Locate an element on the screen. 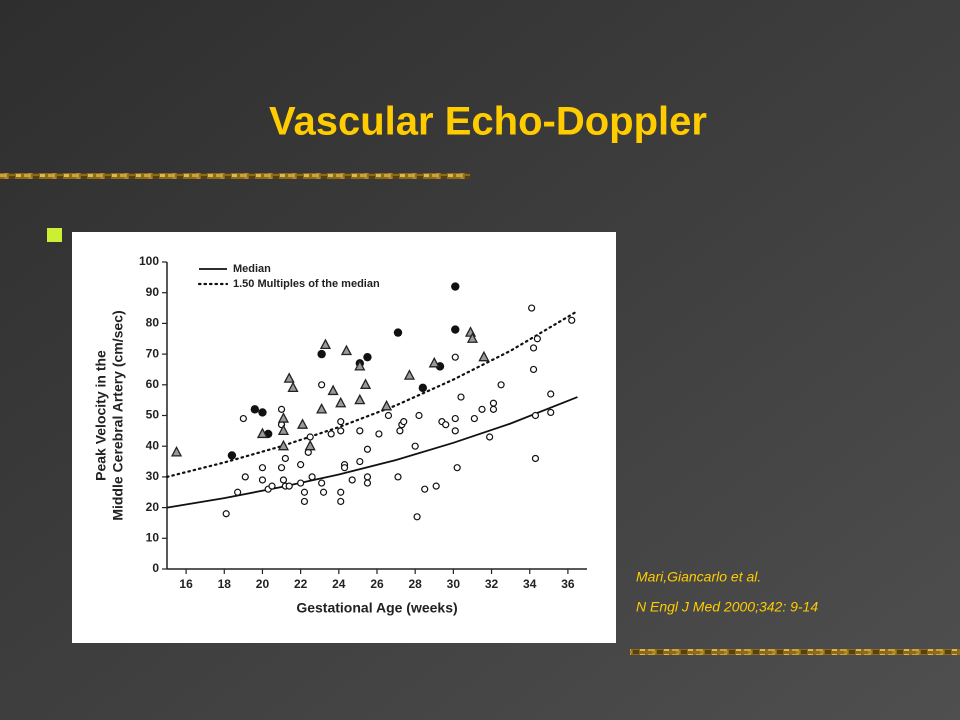 Image resolution: width=960 pixels, height=720 pixels. slide-title: Vascular Echo-Doppler is located at coordinates (488, 122).